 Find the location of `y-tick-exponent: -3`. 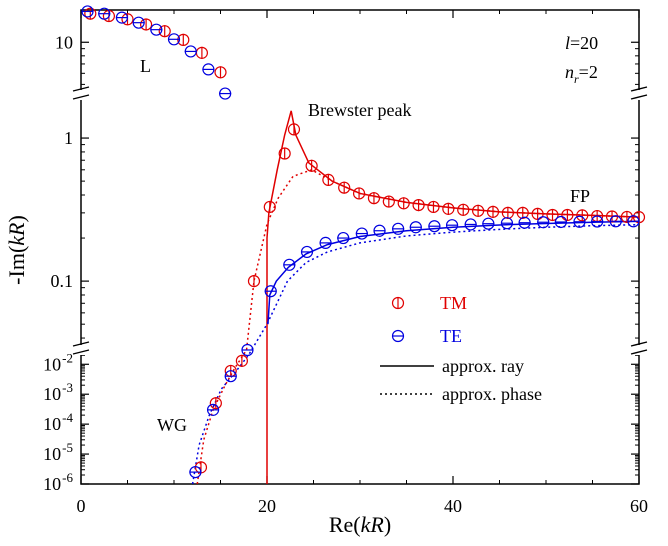

y-tick-exponent: -3 is located at coordinates (67, 387).